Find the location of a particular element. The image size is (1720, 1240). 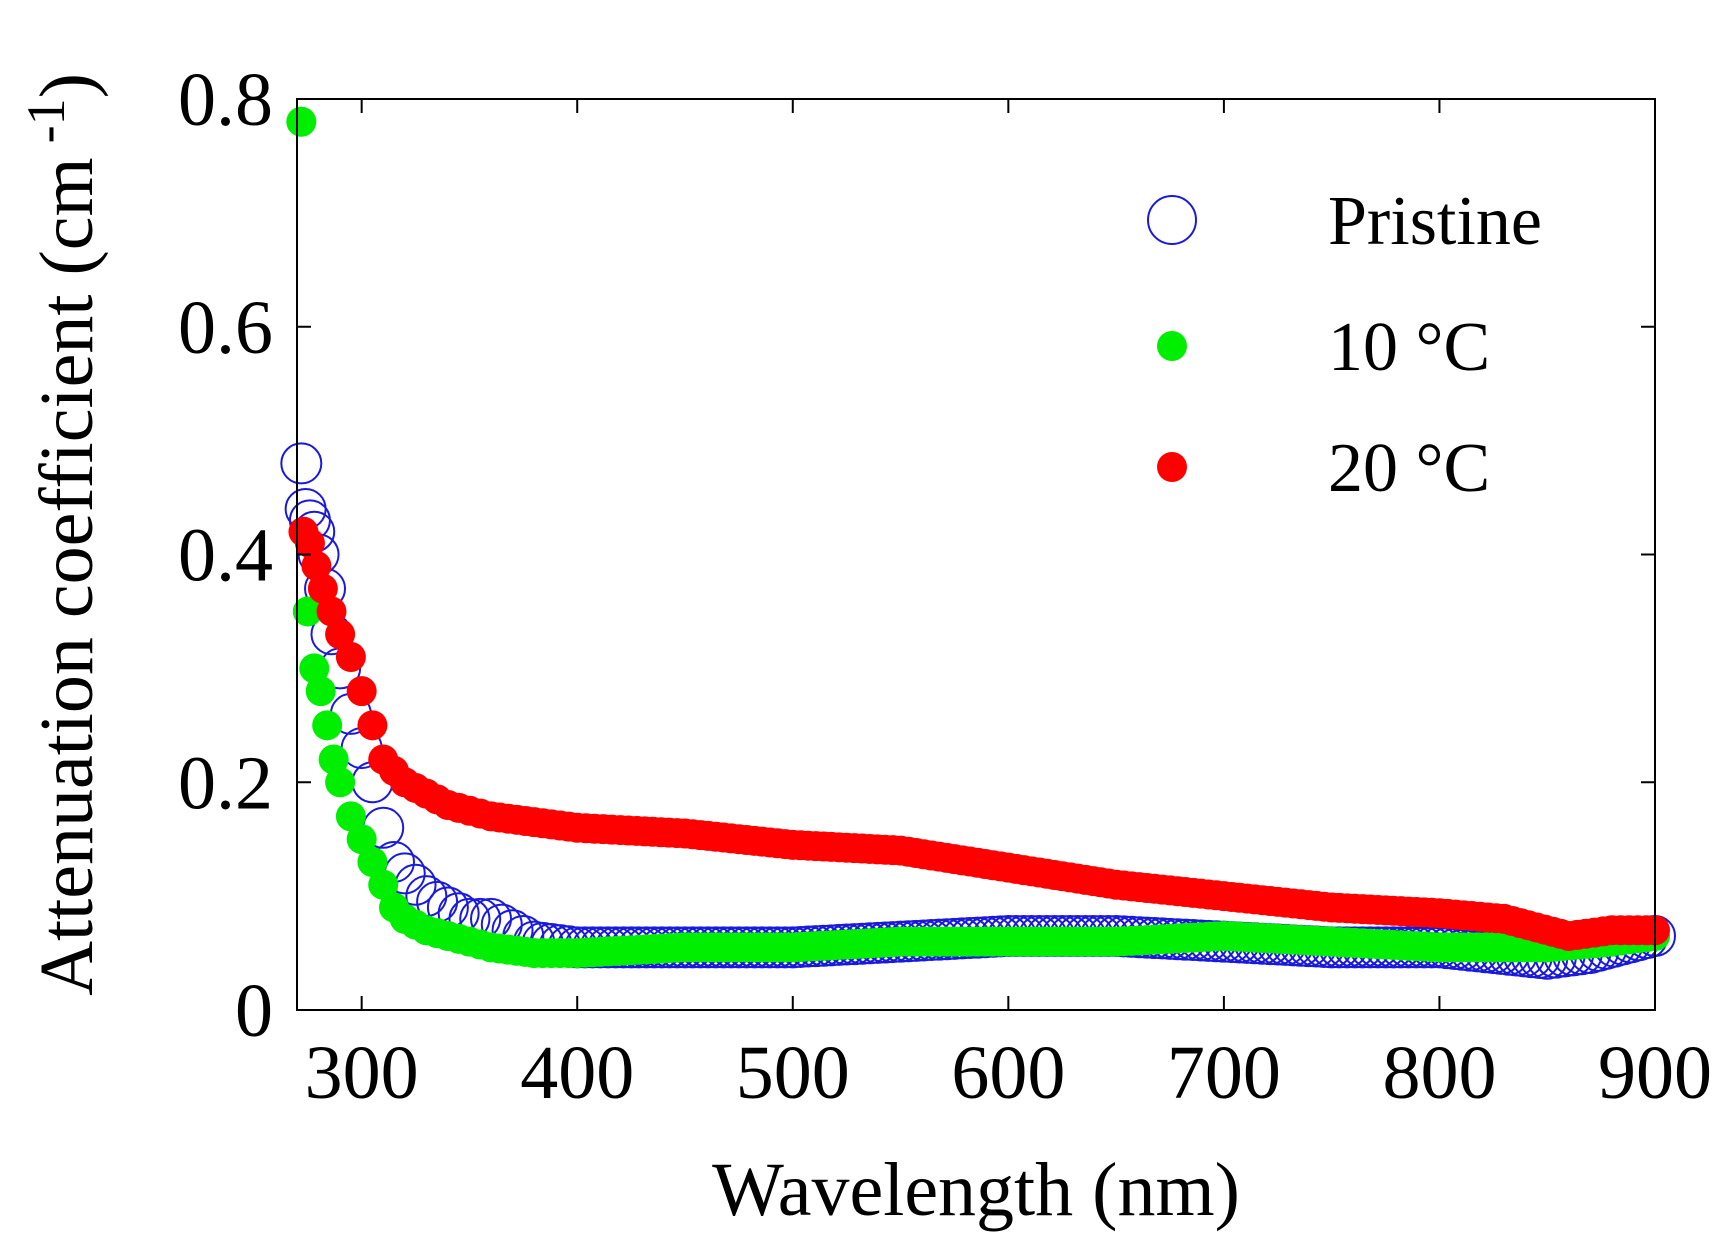

y-tick-label-0.2: 0.2 is located at coordinates (225, 783).